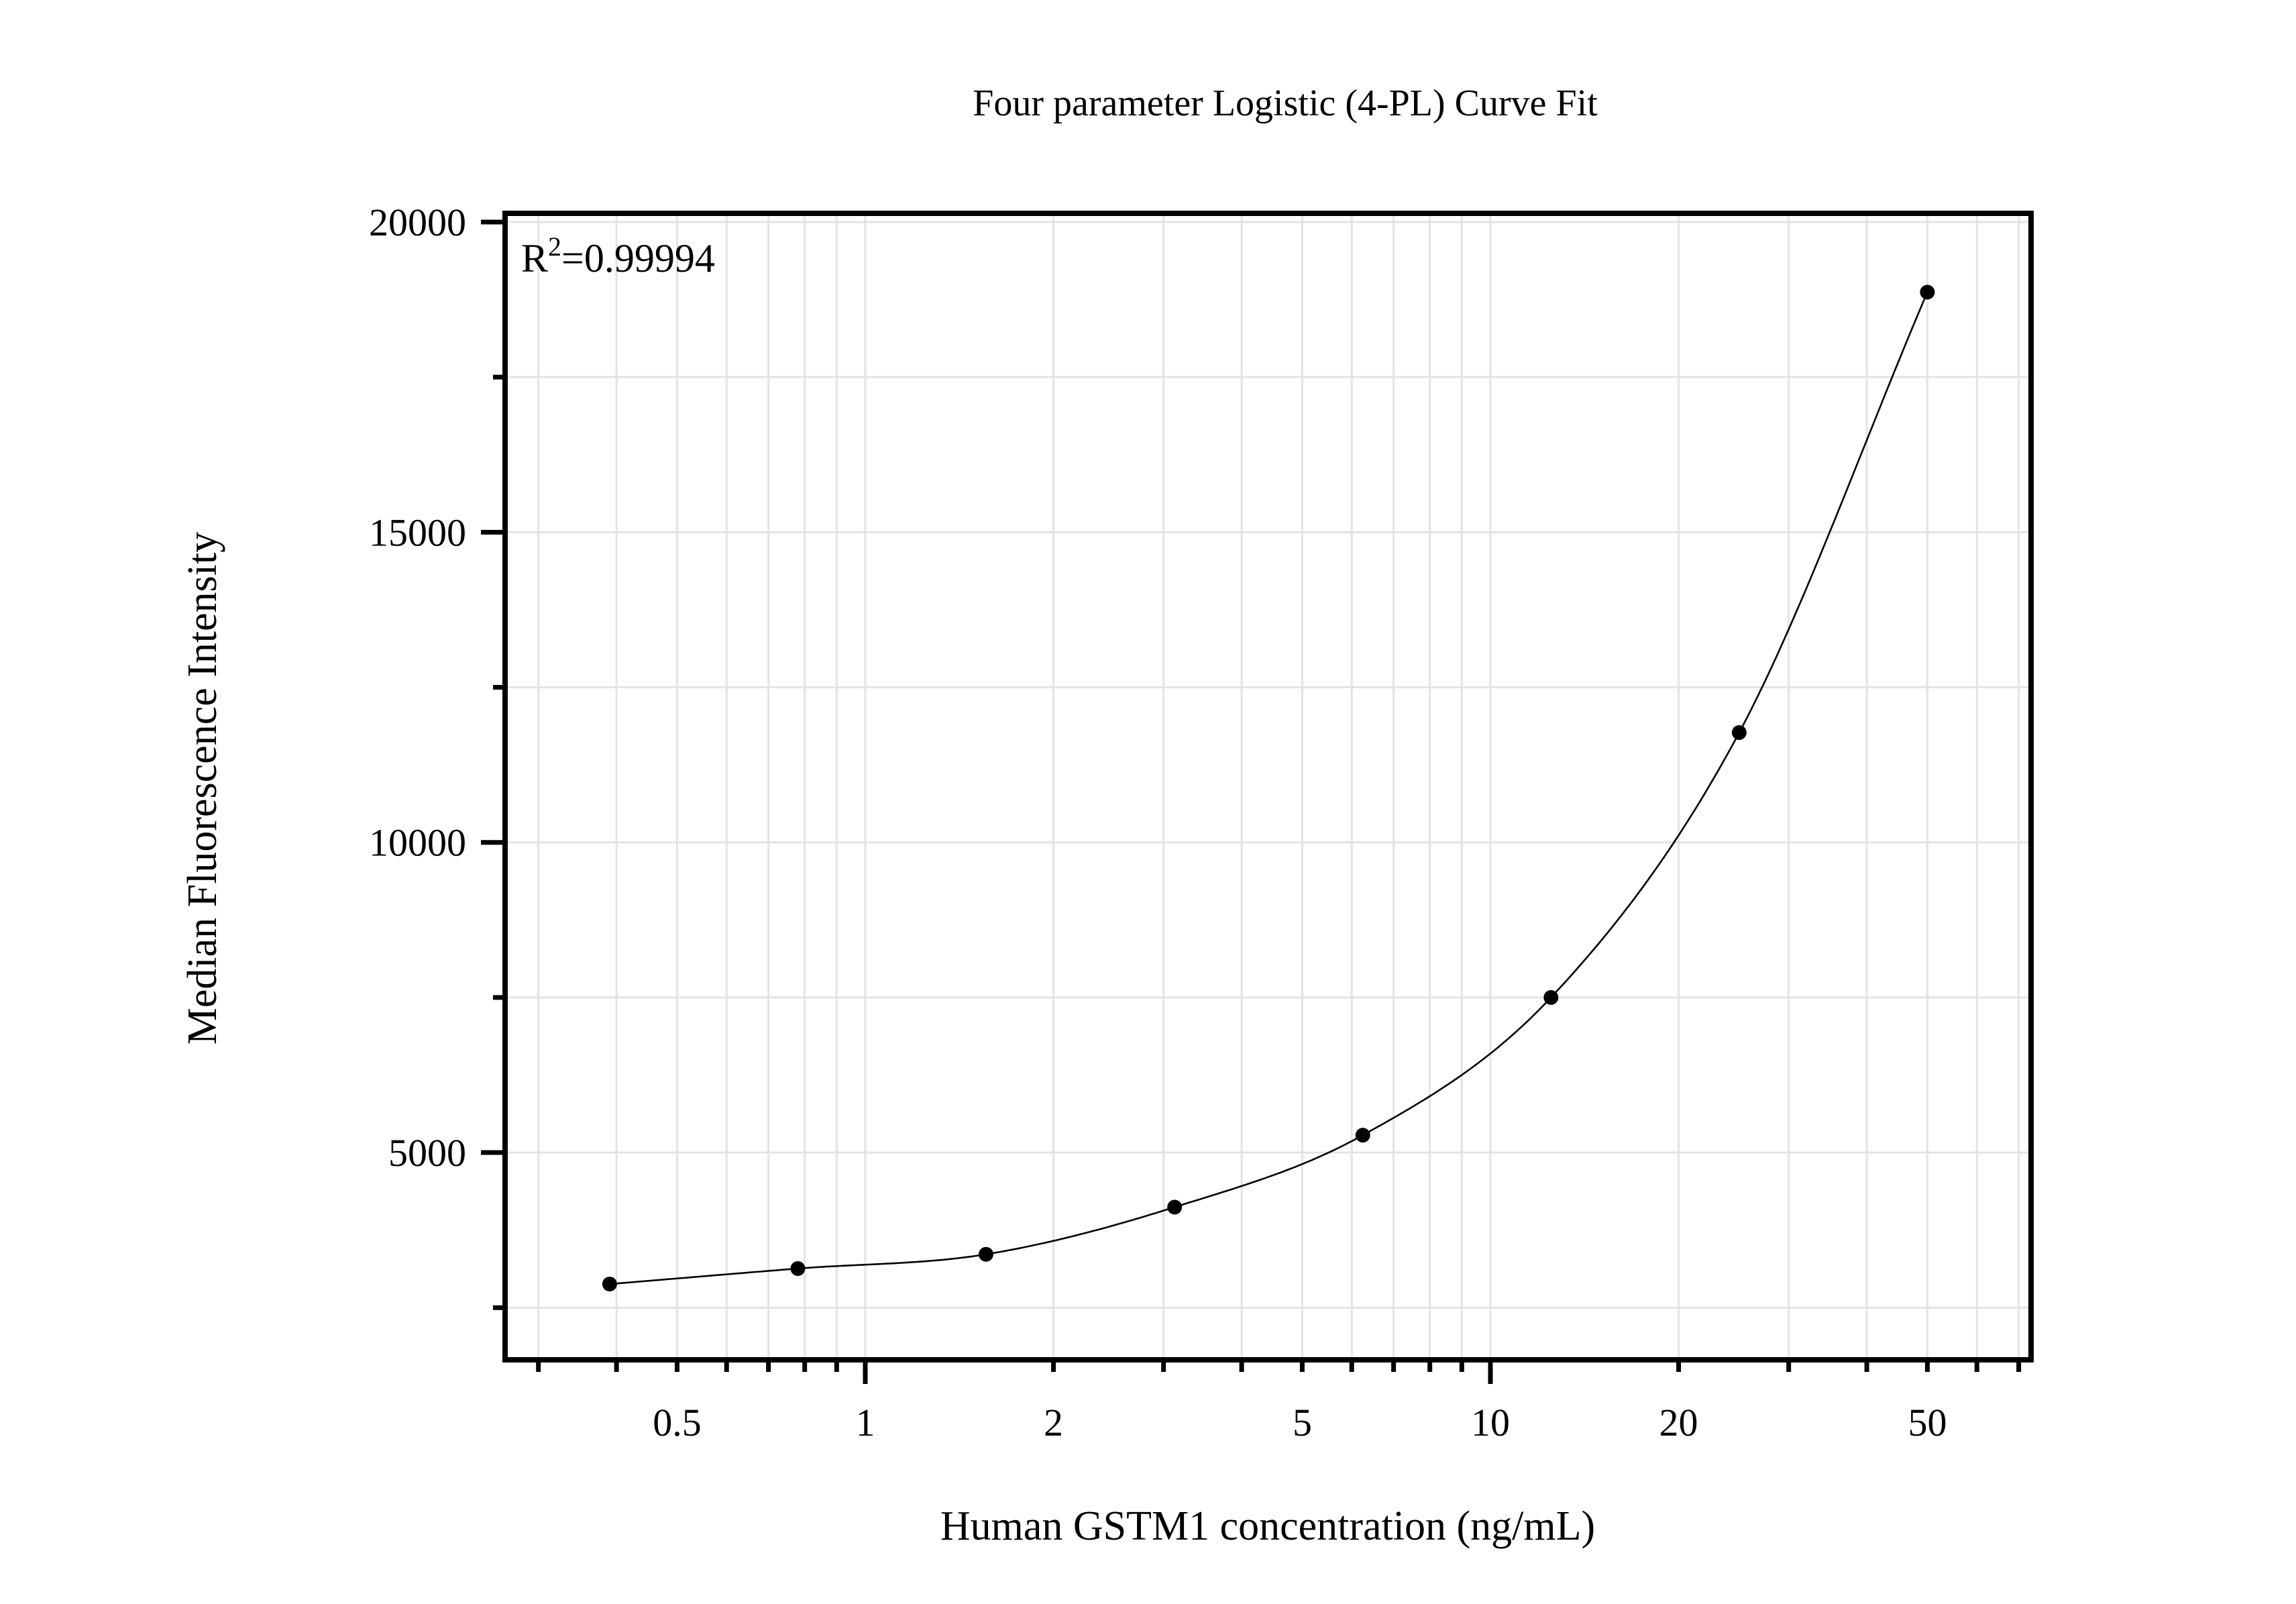  I want to click on y-tick-label: 15000, so click(417, 532).